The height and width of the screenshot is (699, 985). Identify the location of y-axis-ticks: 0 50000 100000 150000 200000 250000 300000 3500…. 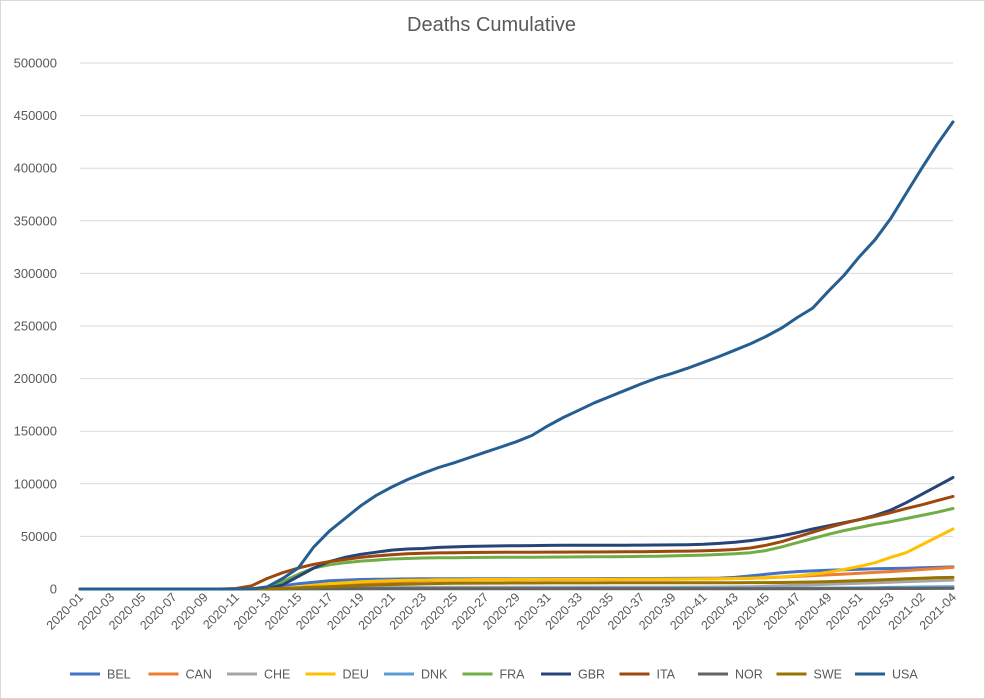
(35, 326).